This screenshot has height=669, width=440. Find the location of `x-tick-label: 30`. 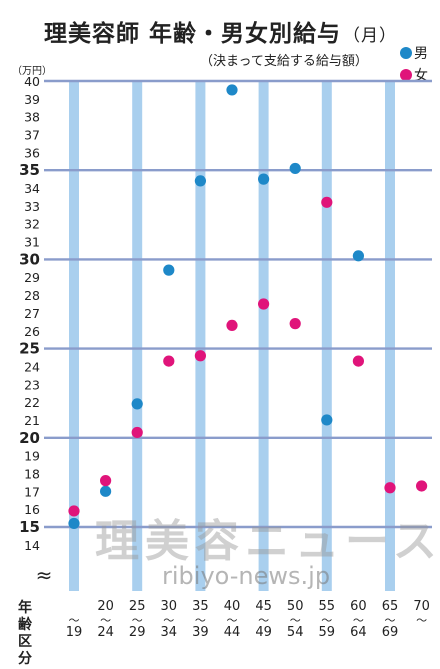

x-tick-label: 30 is located at coordinates (169, 606).